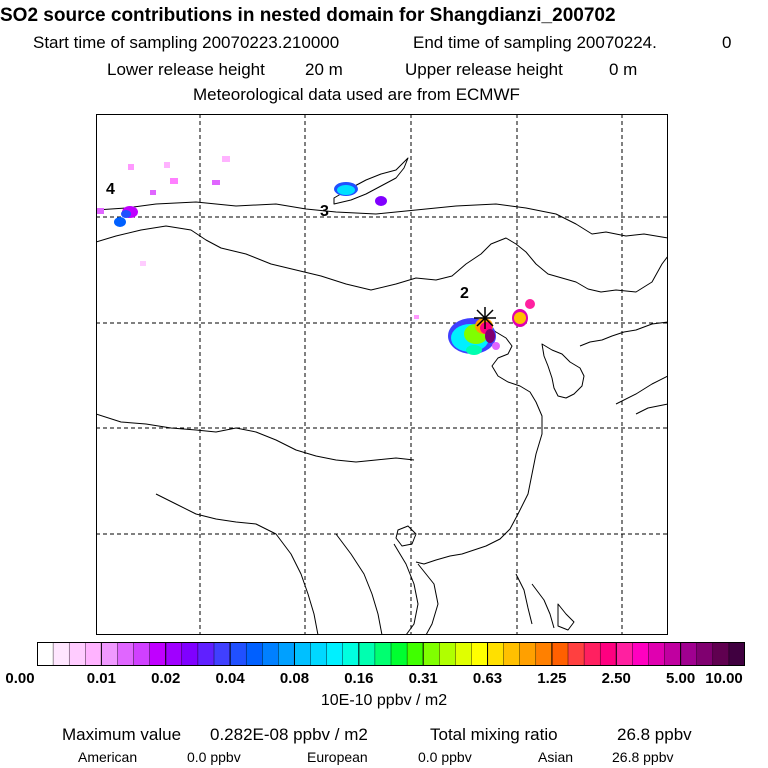 The width and height of the screenshot is (768, 768). I want to click on colorbar-units: 10E-10 ppbv / m2, so click(384, 700).